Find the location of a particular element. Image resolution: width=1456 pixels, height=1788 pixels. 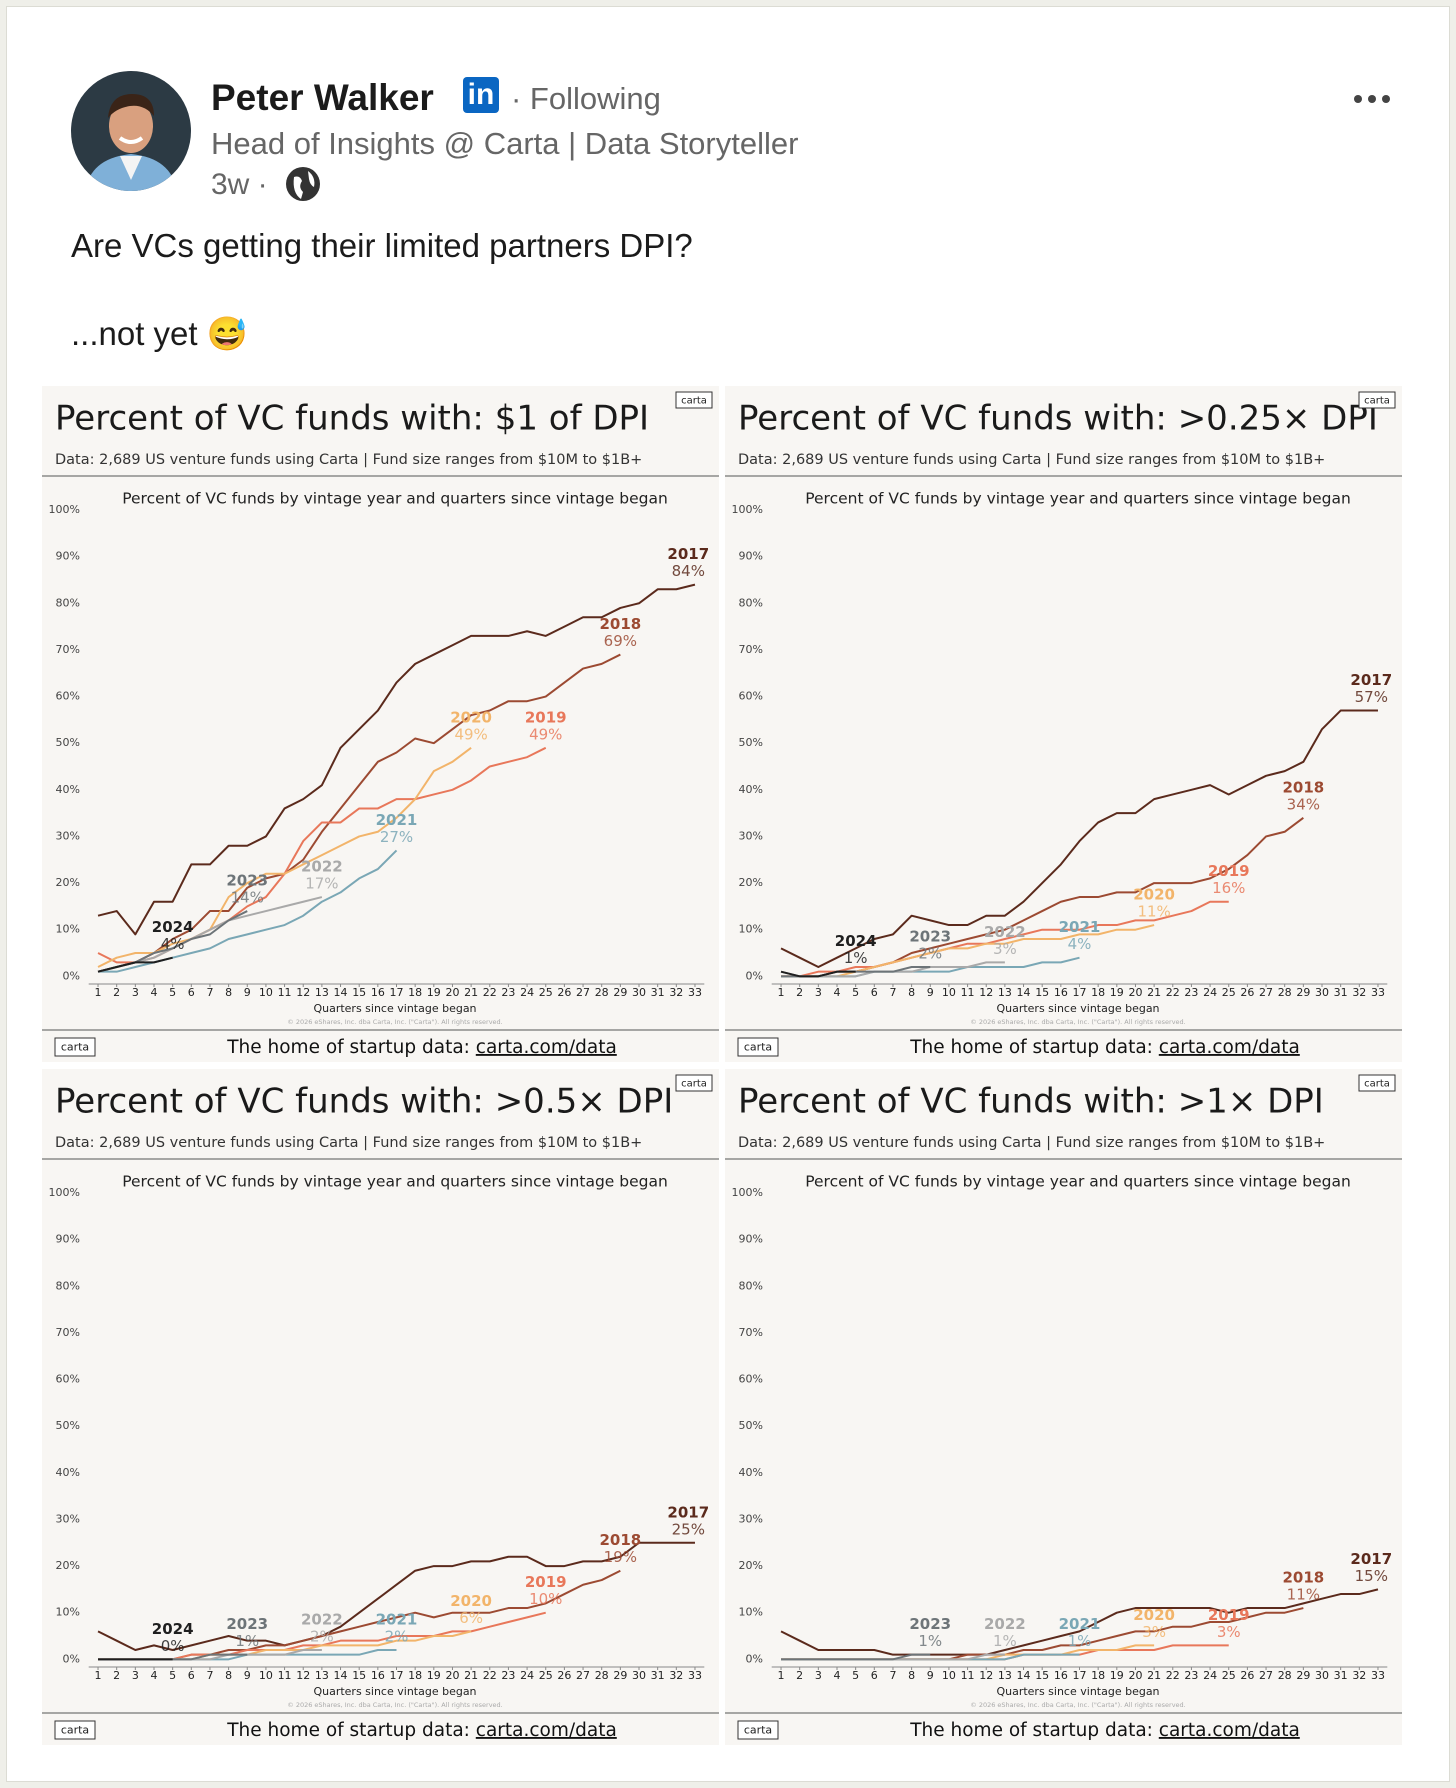

data-label: 27% is located at coordinates (396, 837).